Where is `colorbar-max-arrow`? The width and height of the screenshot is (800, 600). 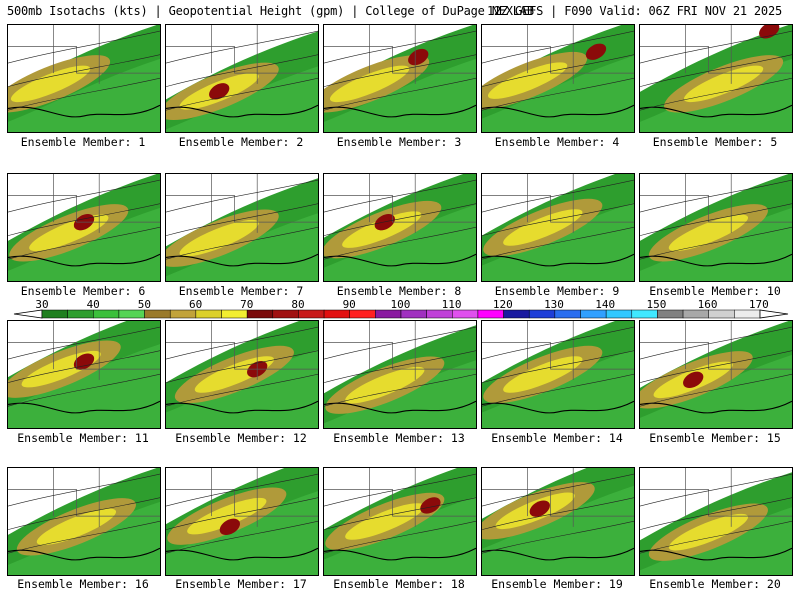
colorbar-max-arrow is located at coordinates (774, 314).